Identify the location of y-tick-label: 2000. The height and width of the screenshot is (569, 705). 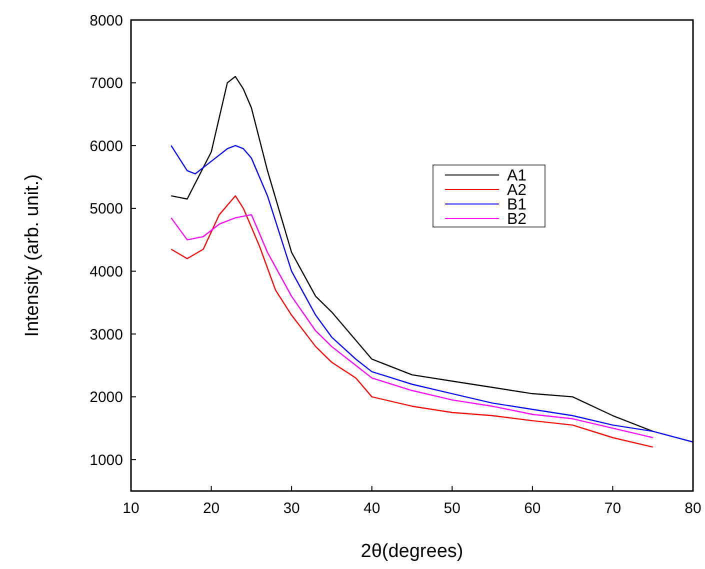
(106, 397).